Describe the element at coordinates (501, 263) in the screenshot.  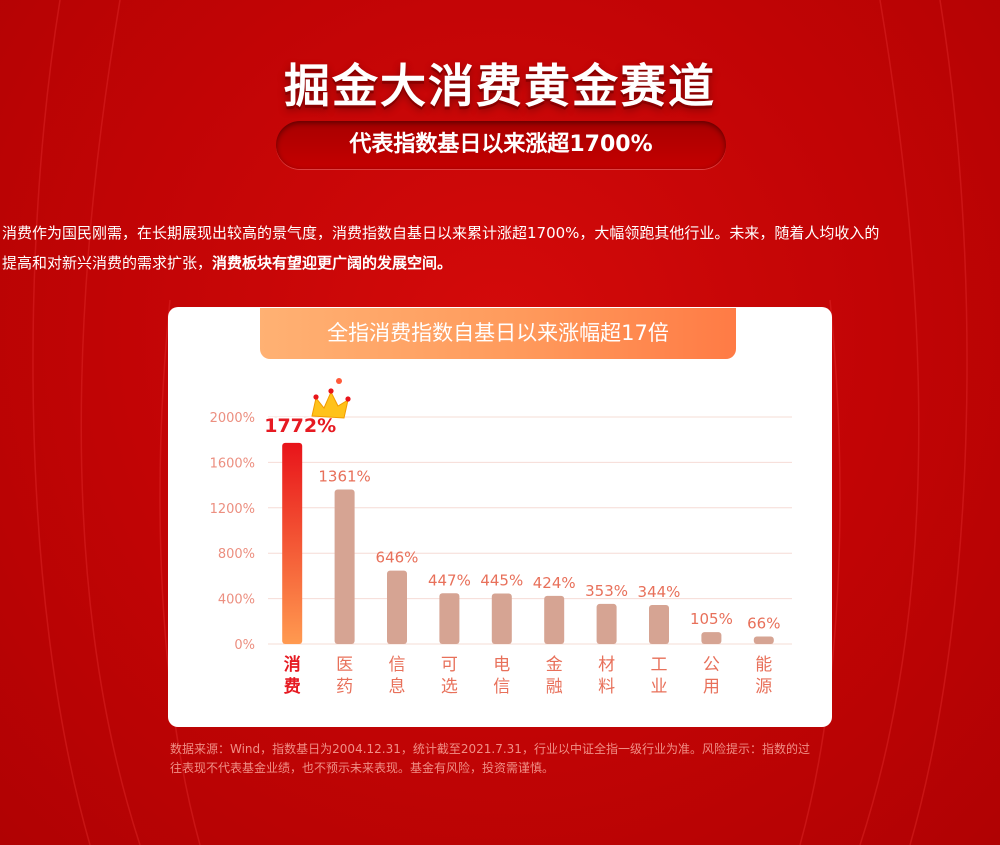
I see `description-line-2: 提高和对新兴消费的需求扩张，消费板块有望迎更广阔的发展空间。` at that location.